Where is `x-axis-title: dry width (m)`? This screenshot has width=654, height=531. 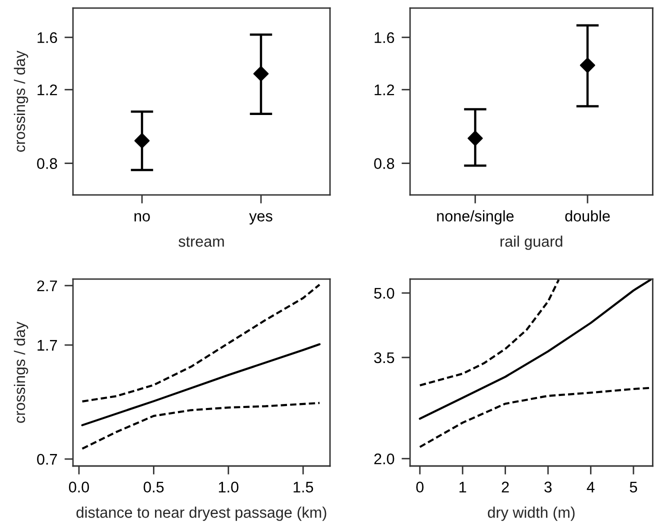 x-axis-title: dry width (m) is located at coordinates (531, 513).